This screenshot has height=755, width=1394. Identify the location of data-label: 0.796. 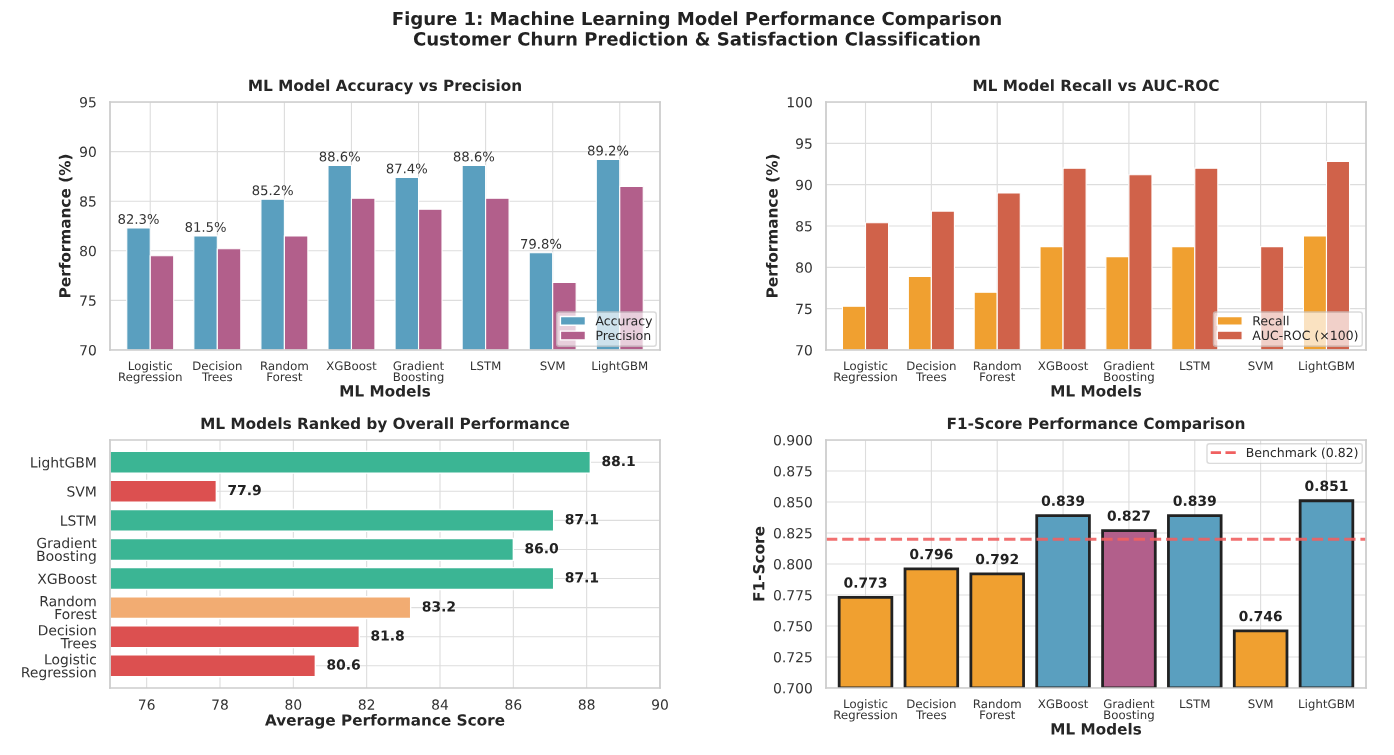
(931, 554).